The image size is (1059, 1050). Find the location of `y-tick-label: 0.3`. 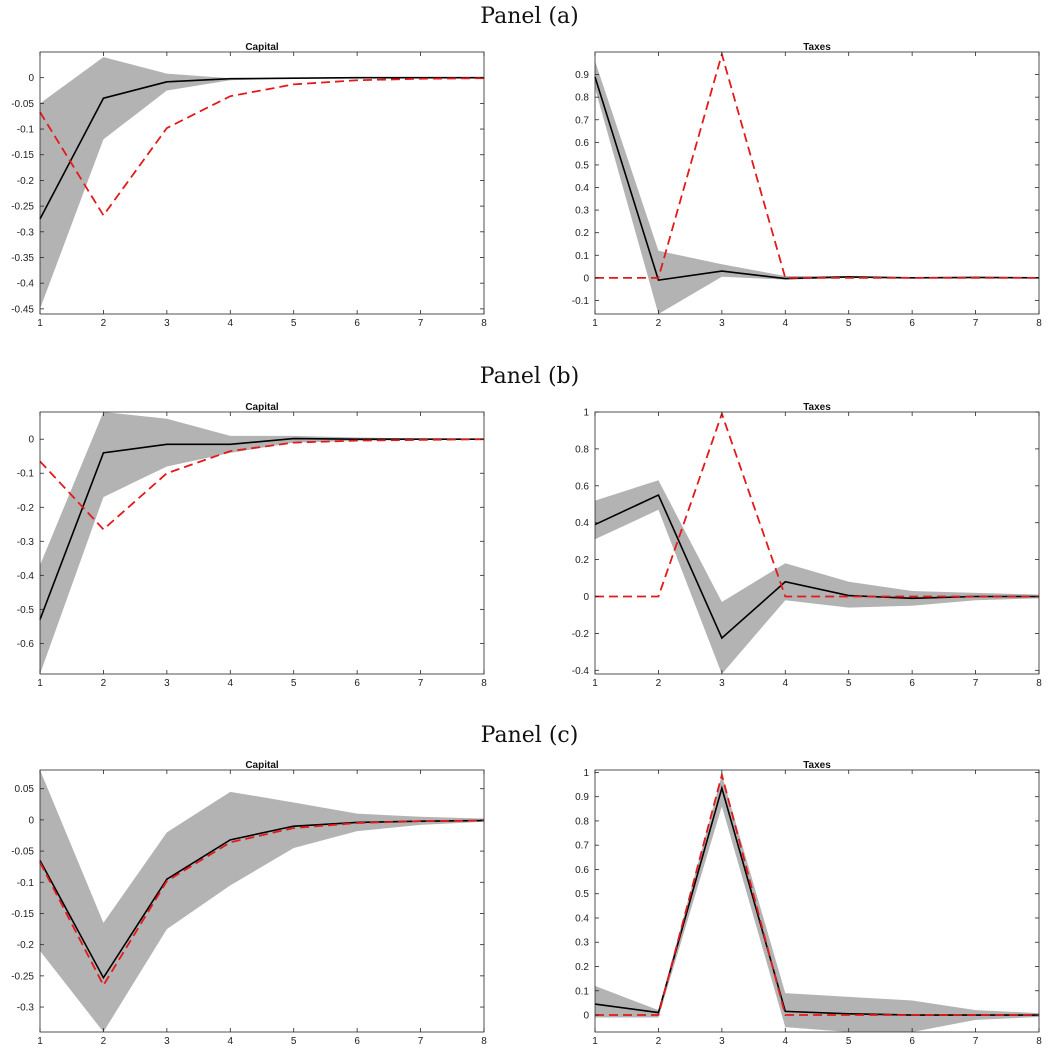

y-tick-label: 0.3 is located at coordinates (582, 211).